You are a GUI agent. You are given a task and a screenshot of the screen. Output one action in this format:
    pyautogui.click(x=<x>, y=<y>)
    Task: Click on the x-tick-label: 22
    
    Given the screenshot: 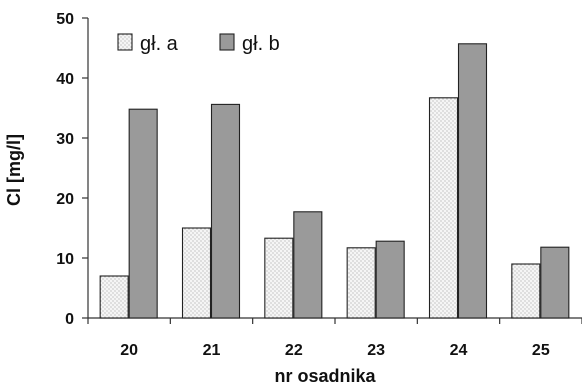 What is the action you would take?
    pyautogui.click(x=294, y=350)
    